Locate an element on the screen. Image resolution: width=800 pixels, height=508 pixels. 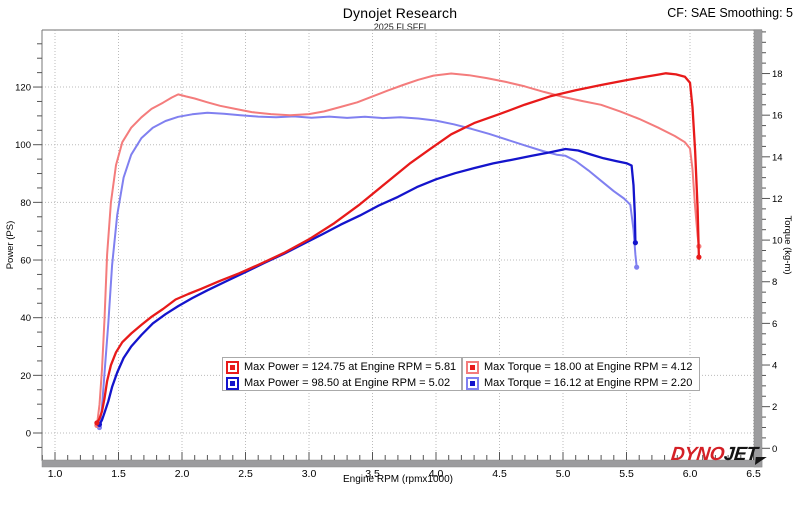
x-tick-label: 5.0 is located at coordinates (563, 474).